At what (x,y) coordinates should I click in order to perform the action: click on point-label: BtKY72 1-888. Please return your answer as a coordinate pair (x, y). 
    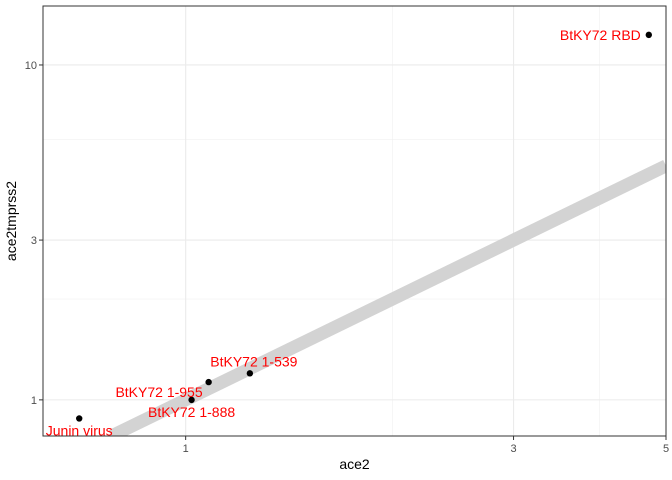
    Looking at the image, I should click on (191, 412).